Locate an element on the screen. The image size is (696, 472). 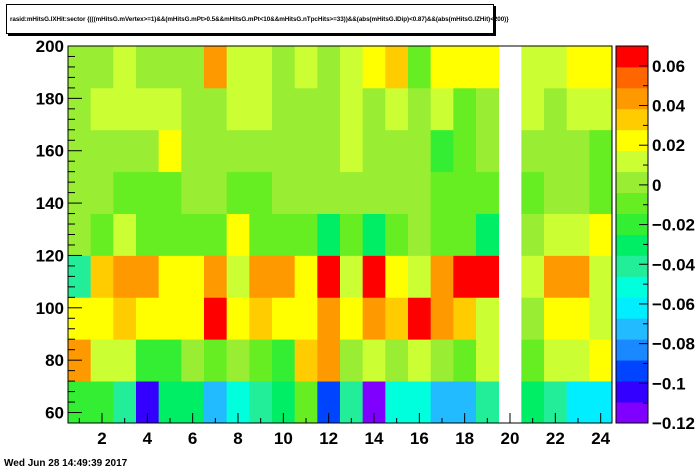
x-tick-label: 6 is located at coordinates (192, 438).